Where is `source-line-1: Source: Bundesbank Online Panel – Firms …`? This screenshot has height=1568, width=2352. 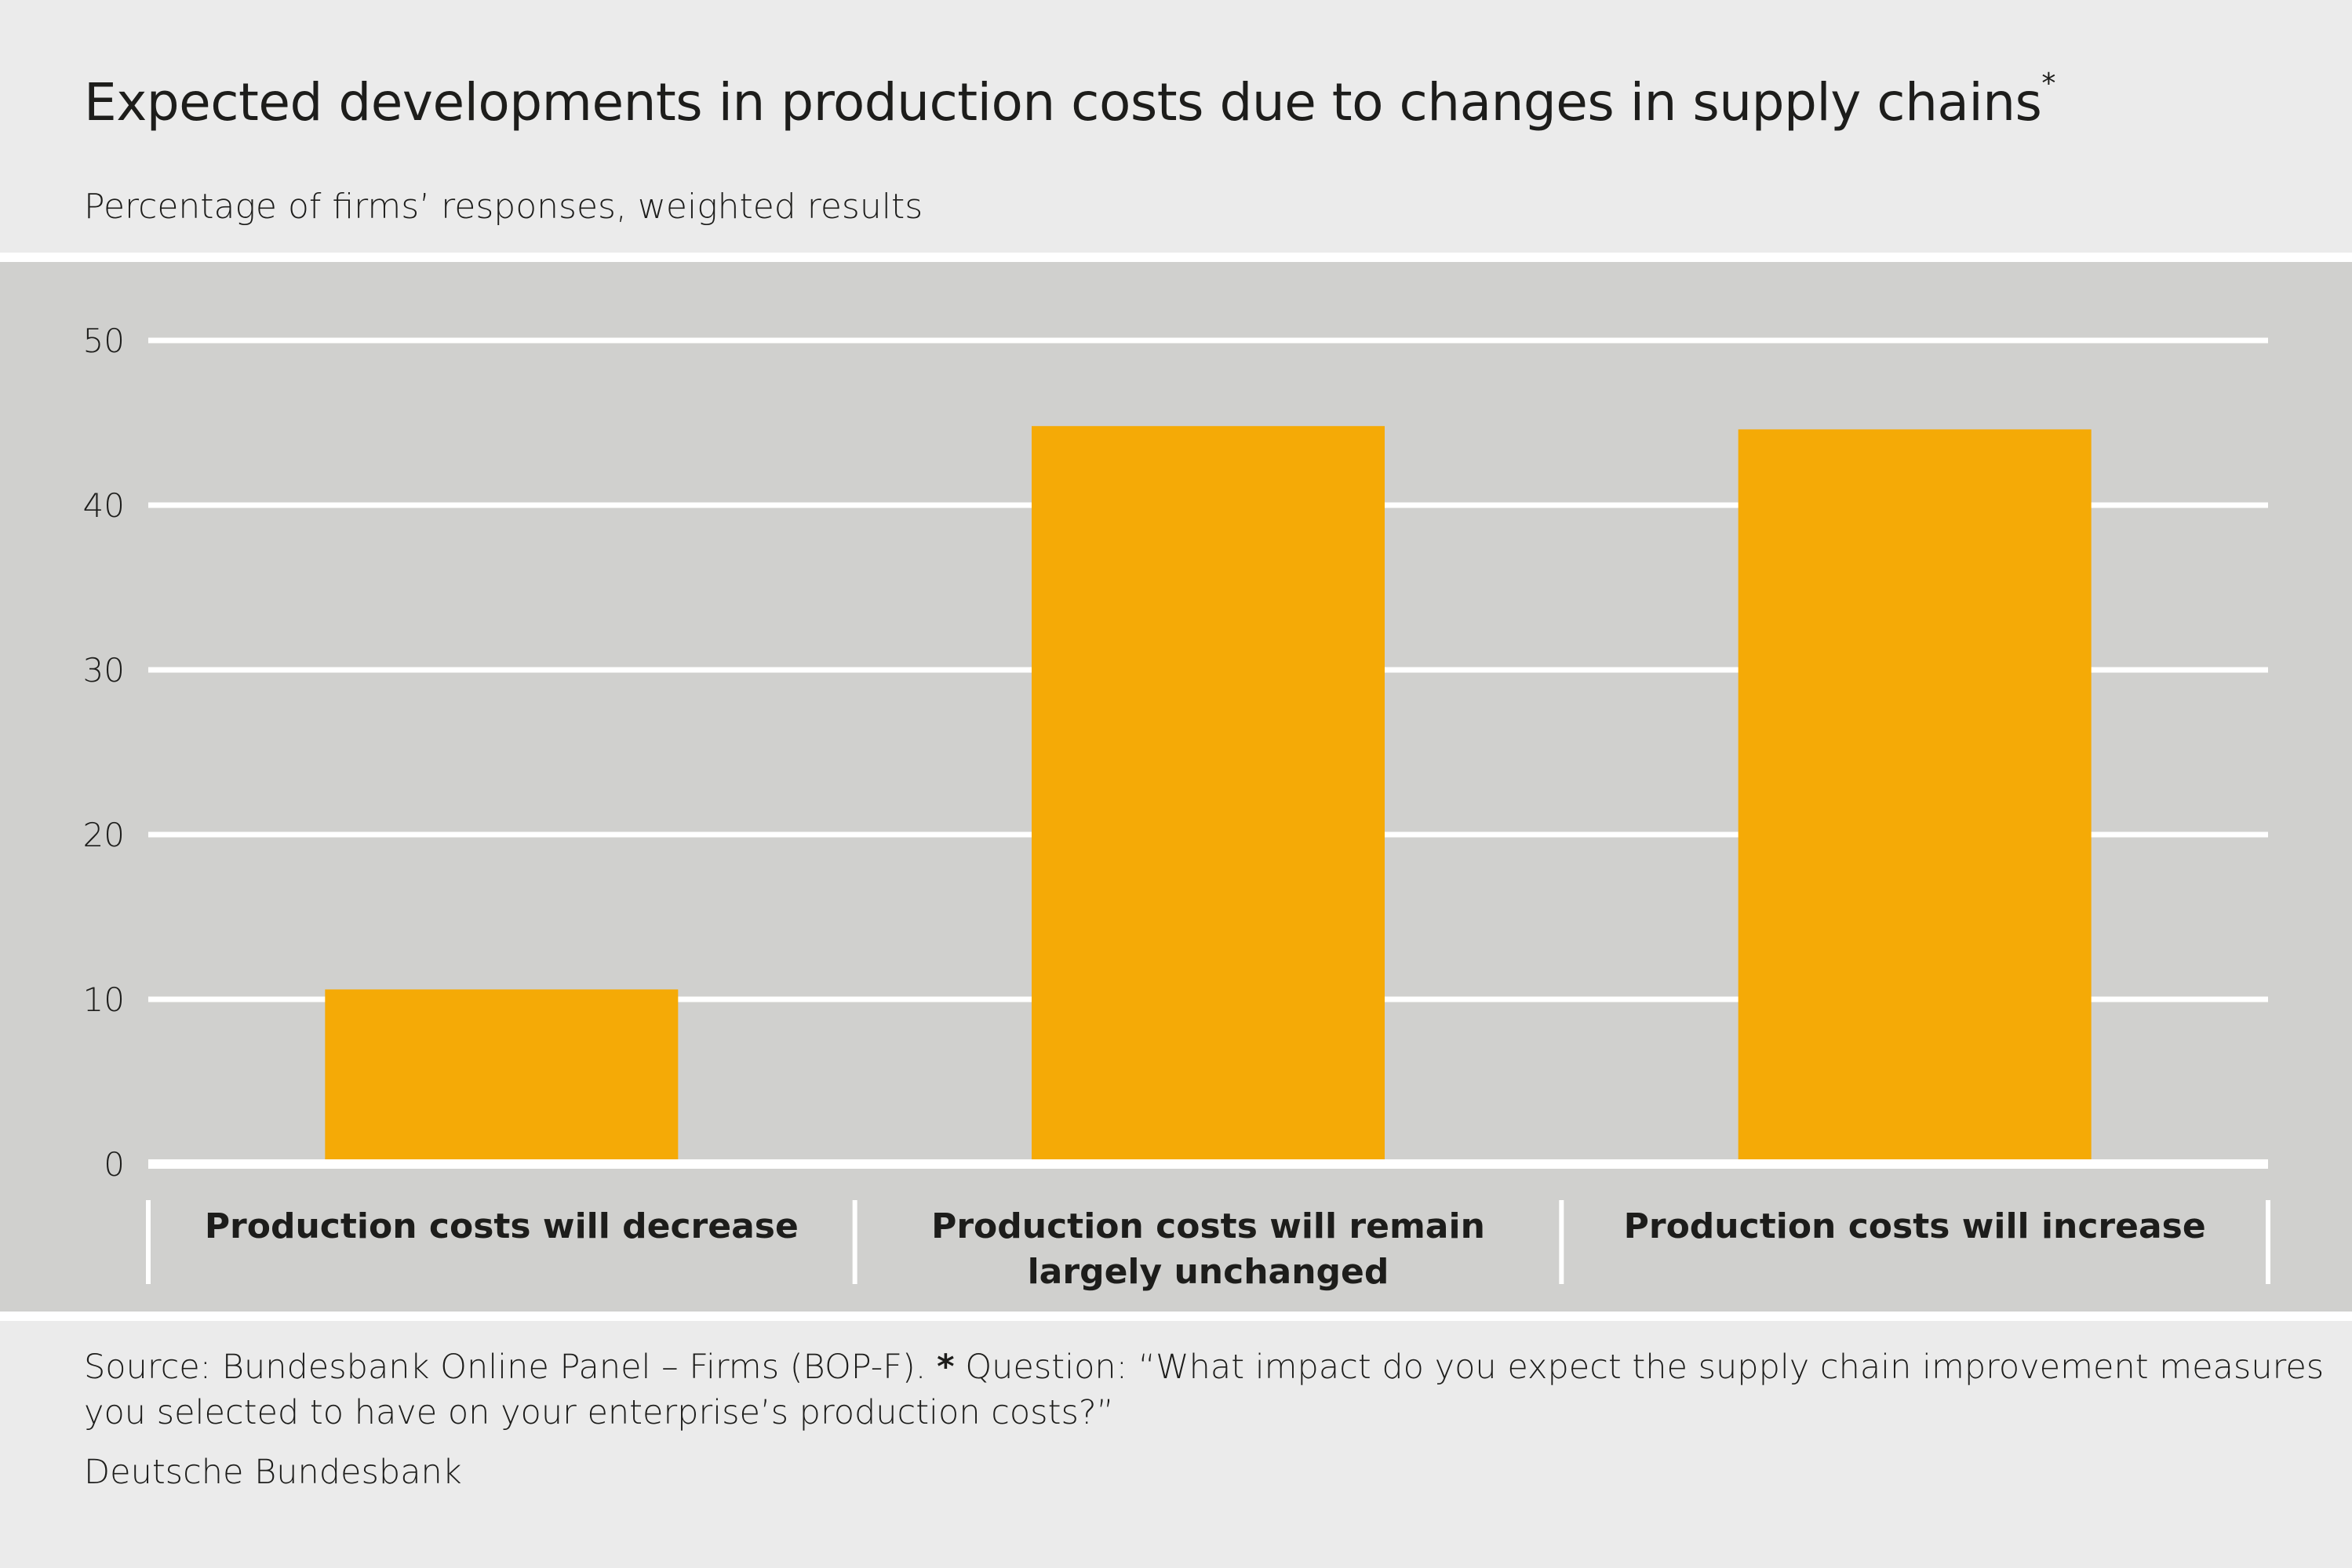
source-line-1: Source: Bundesbank Online Panel – Firms … is located at coordinates (1204, 1367).